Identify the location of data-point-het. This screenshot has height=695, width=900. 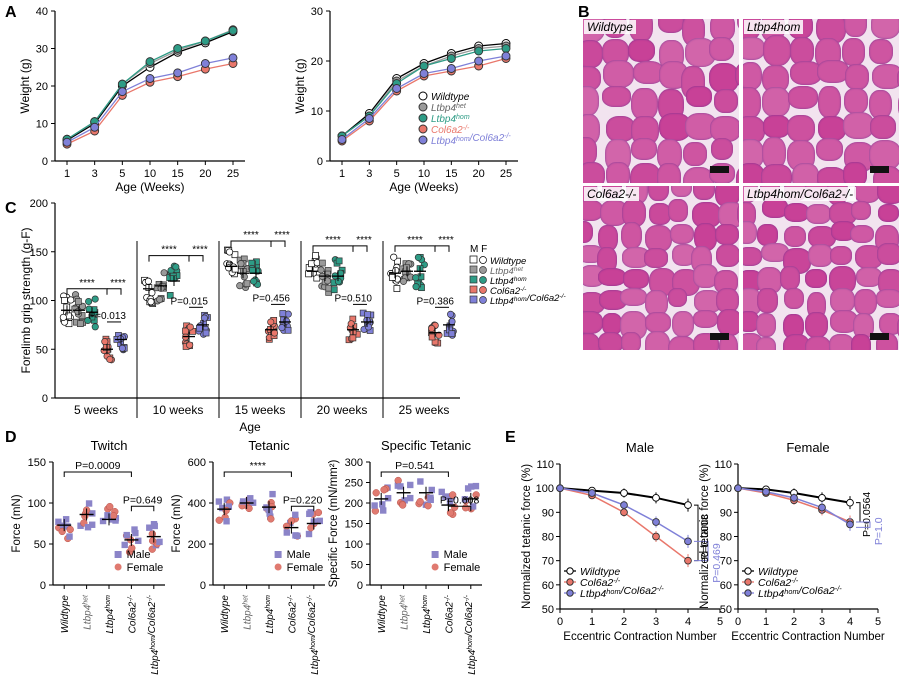
(78, 312).